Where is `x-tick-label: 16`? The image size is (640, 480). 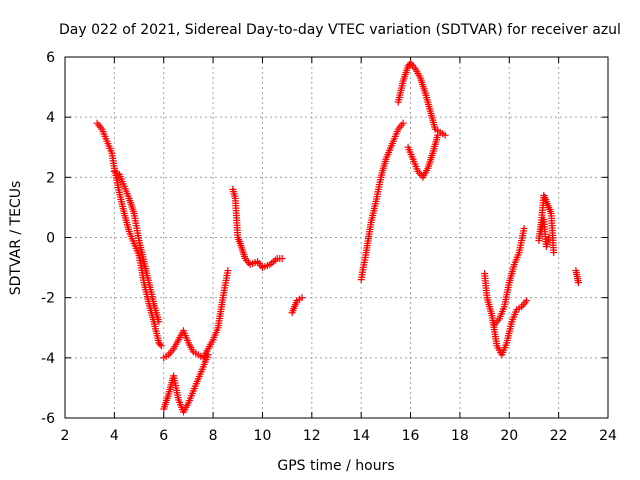
x-tick-label: 16 is located at coordinates (411, 436).